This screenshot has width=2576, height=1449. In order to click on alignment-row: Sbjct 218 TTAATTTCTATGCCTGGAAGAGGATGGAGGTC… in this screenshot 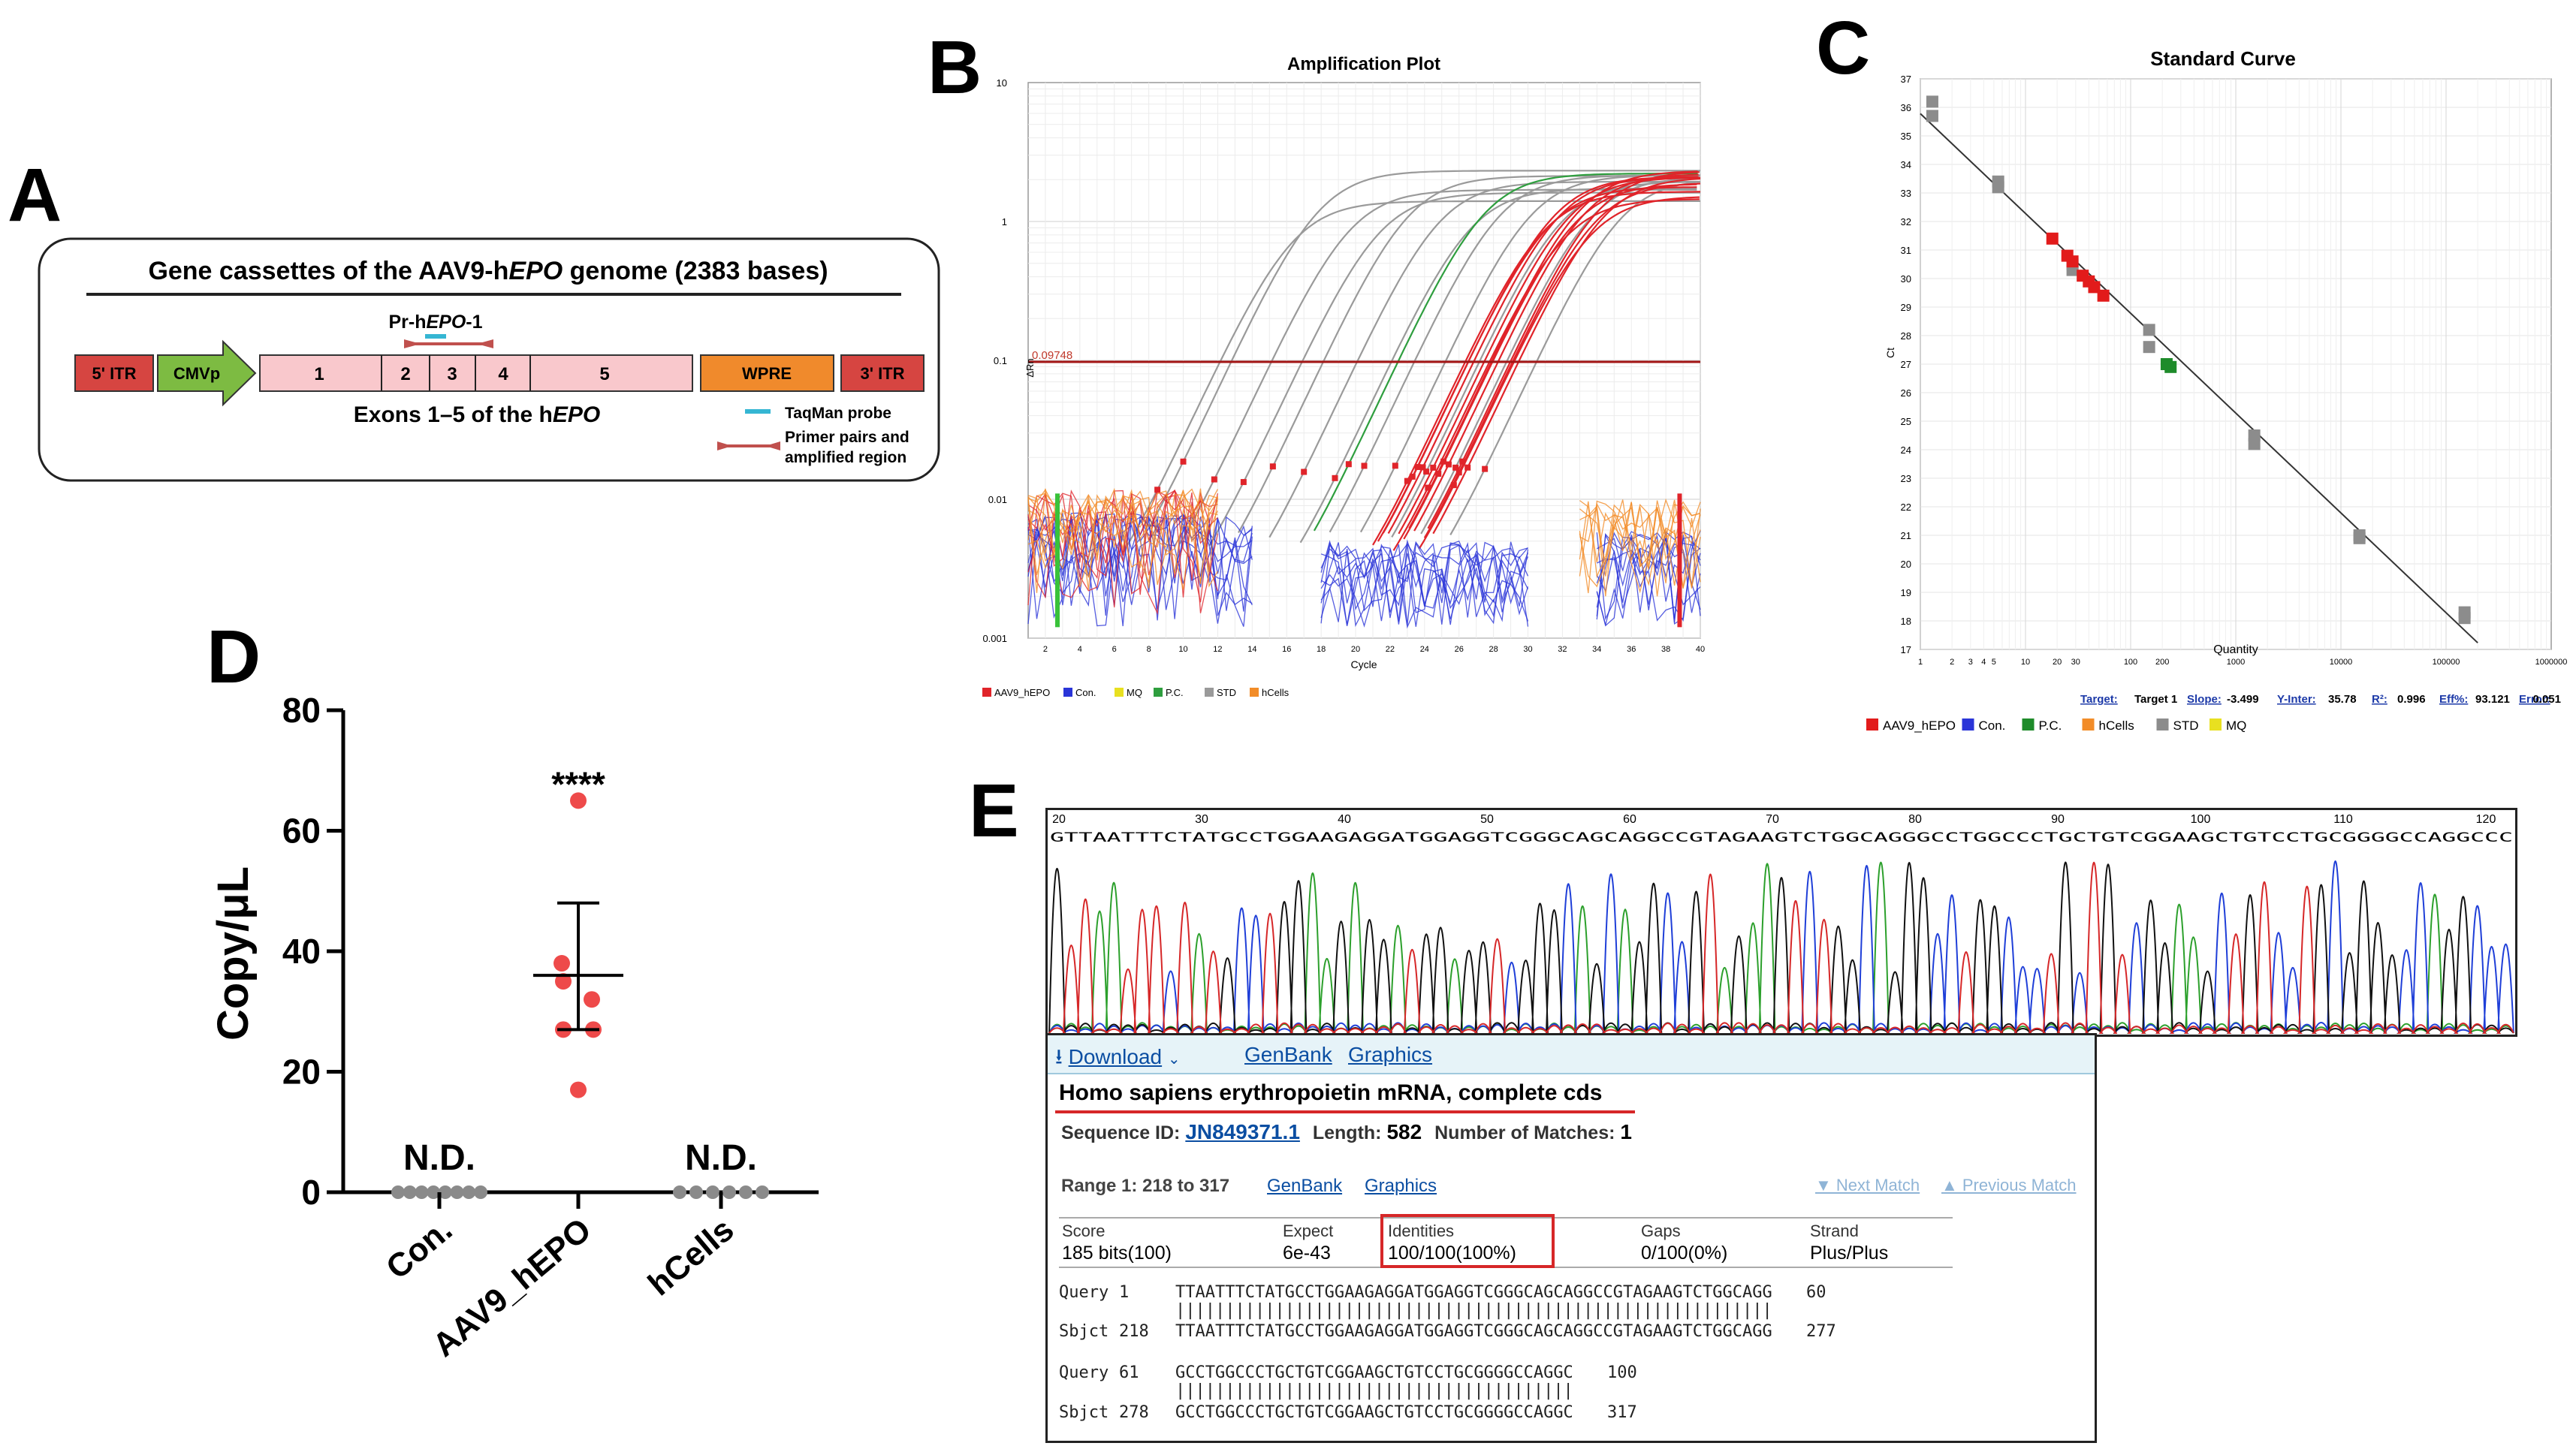, I will do `click(1448, 1331)`.